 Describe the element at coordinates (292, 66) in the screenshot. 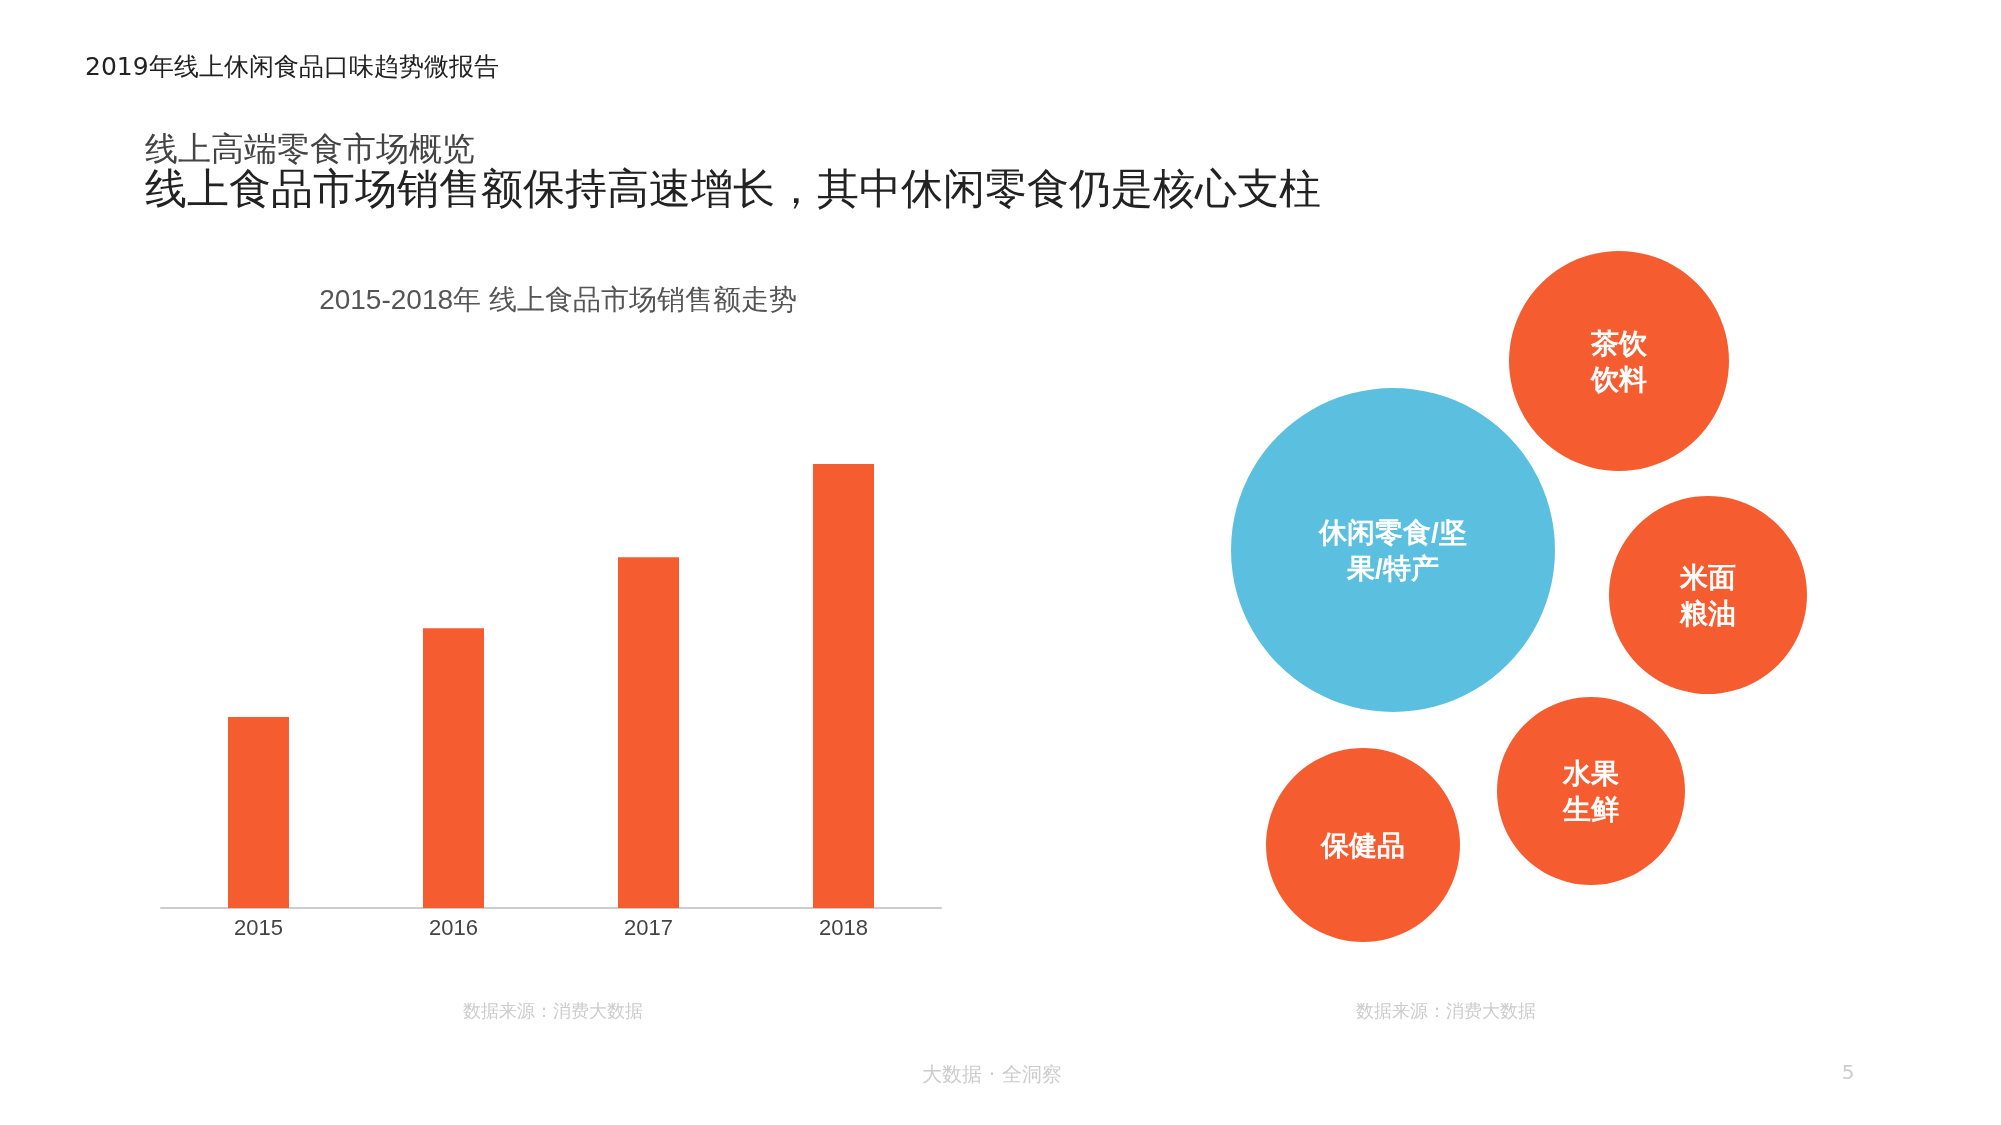

I see `text: 2019年线上休闲食品口味趋势微报告` at that location.